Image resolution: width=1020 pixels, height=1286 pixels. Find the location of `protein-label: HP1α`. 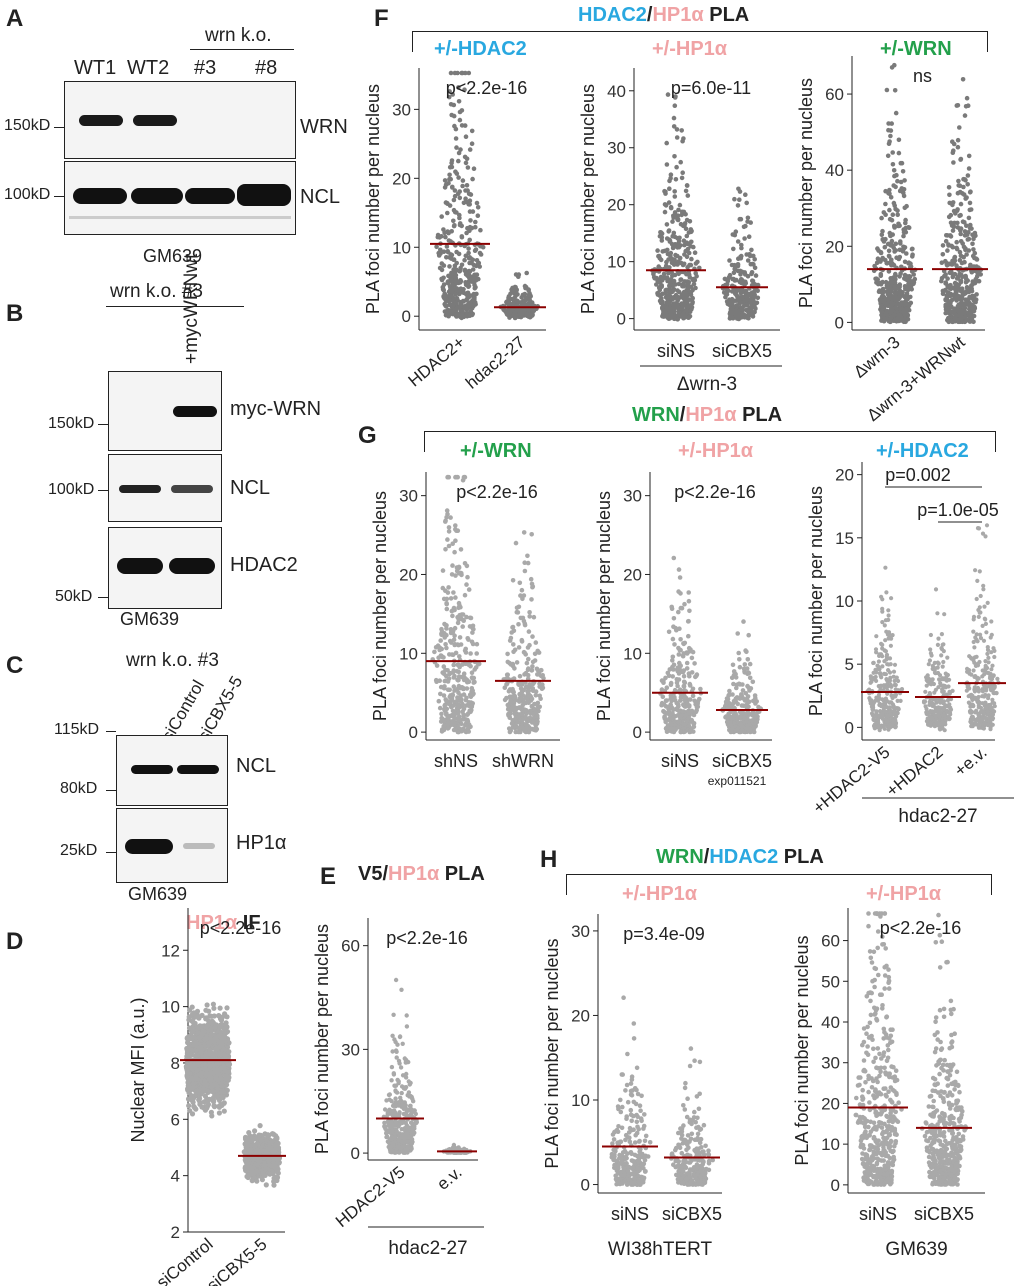

protein-label: HP1α is located at coordinates (261, 843).